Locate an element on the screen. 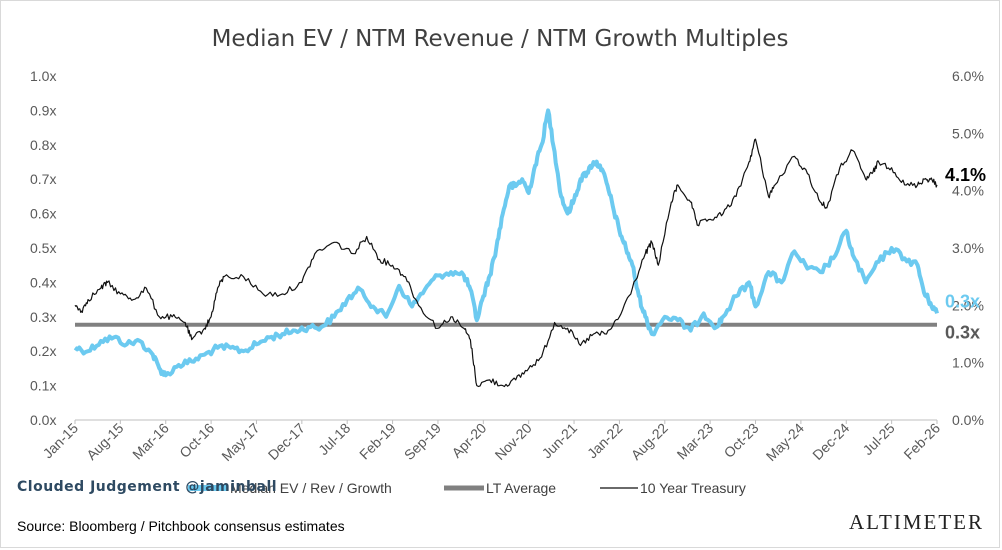  left-tick-label: 0.7x is located at coordinates (43, 179).